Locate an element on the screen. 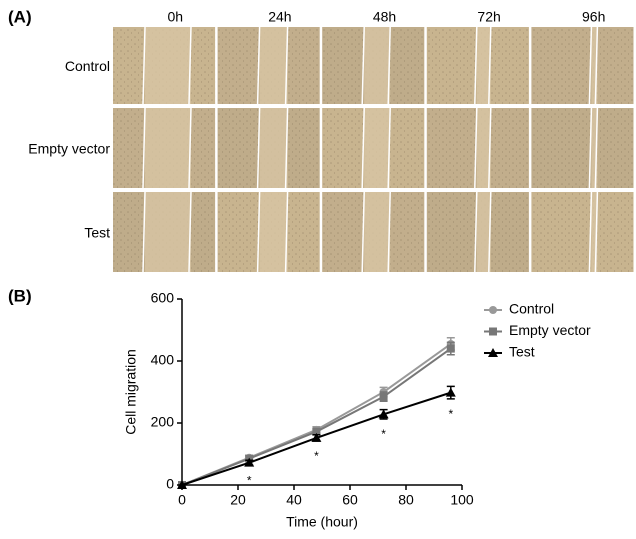 This screenshot has height=539, width=636. x-tick-label: 40 is located at coordinates (294, 500).